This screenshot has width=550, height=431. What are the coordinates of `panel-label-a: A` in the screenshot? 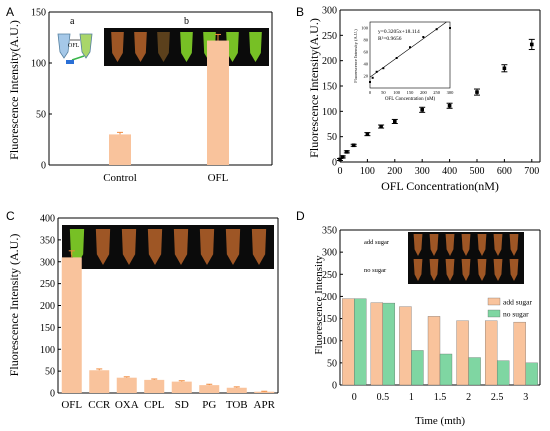 It's located at (10, 12).